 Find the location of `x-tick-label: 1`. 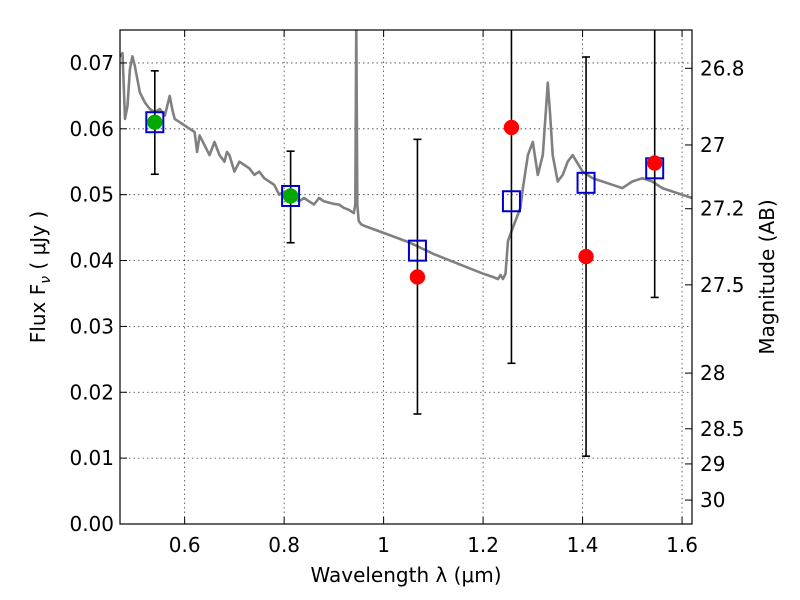

x-tick-label: 1 is located at coordinates (383, 545).